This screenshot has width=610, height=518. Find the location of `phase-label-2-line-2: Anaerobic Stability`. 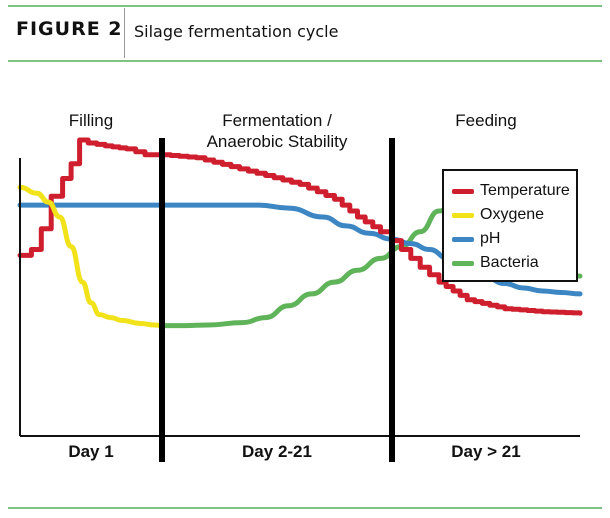

phase-label-2-line-2: Anaerobic Stability is located at coordinates (277, 141).